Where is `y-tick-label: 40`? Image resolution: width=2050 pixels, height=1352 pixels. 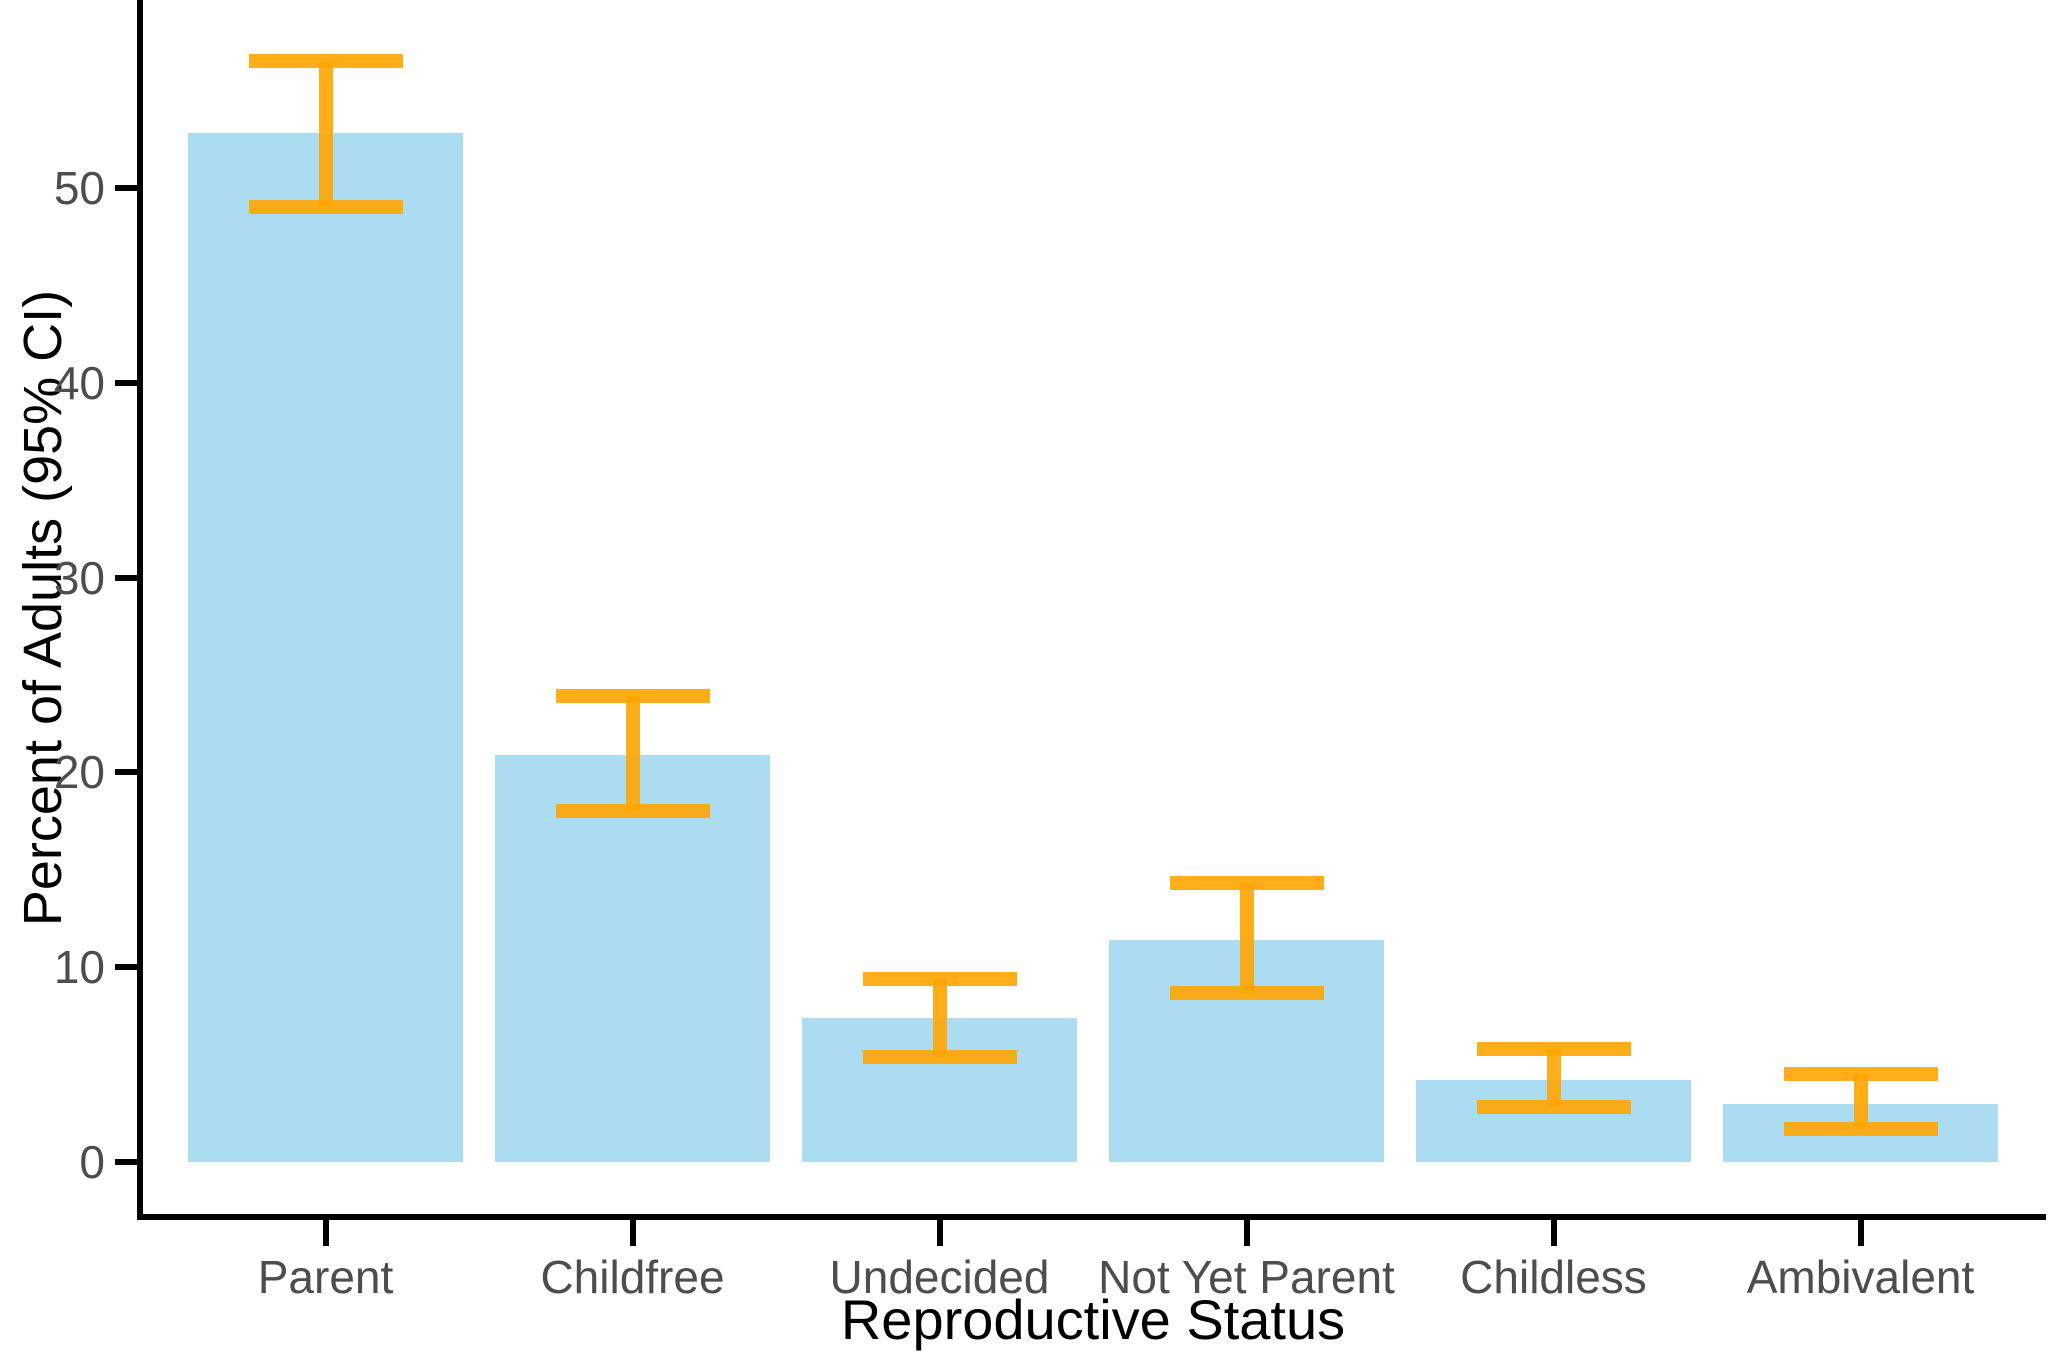
y-tick-label: 40 is located at coordinates (79, 382).